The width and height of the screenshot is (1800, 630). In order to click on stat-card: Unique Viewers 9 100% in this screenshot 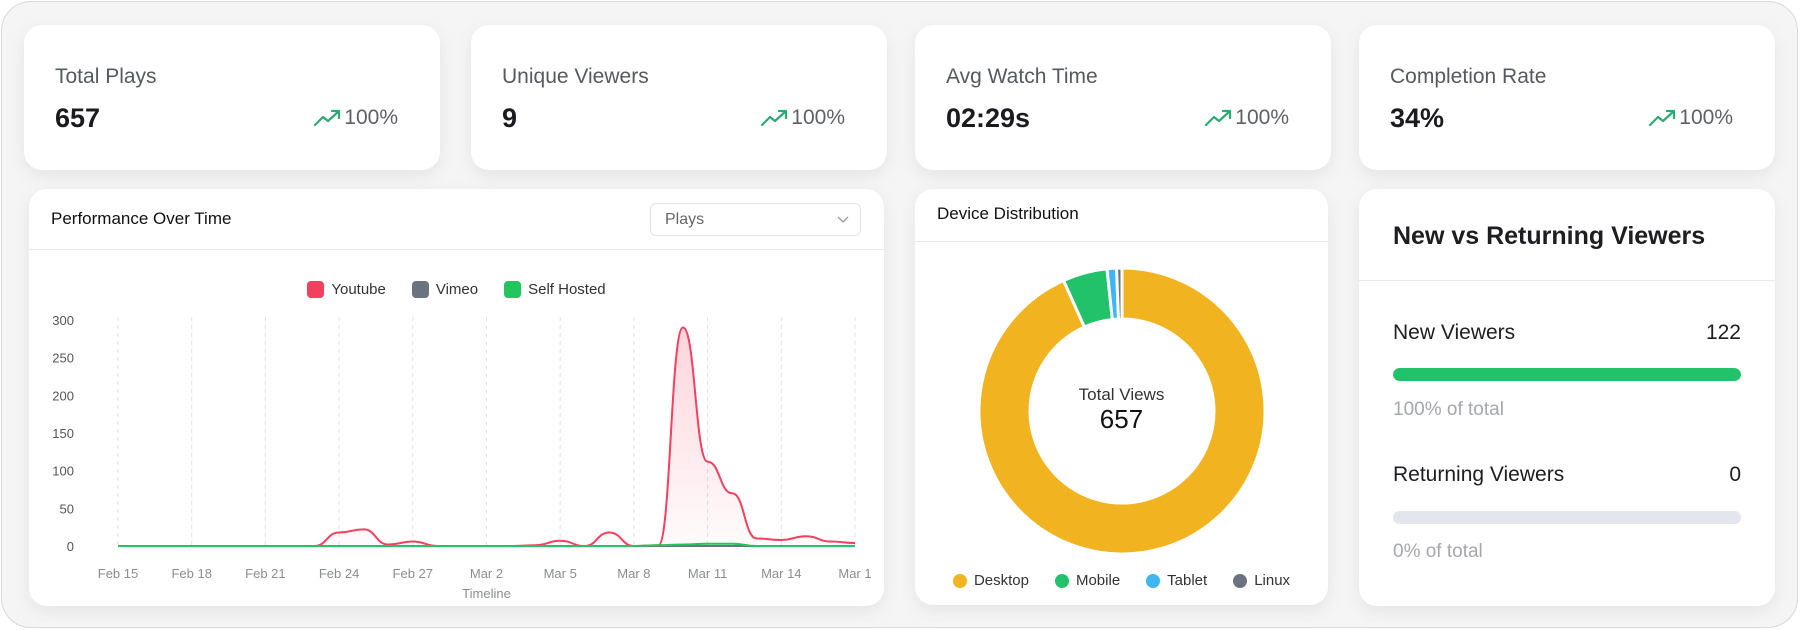, I will do `click(679, 97)`.